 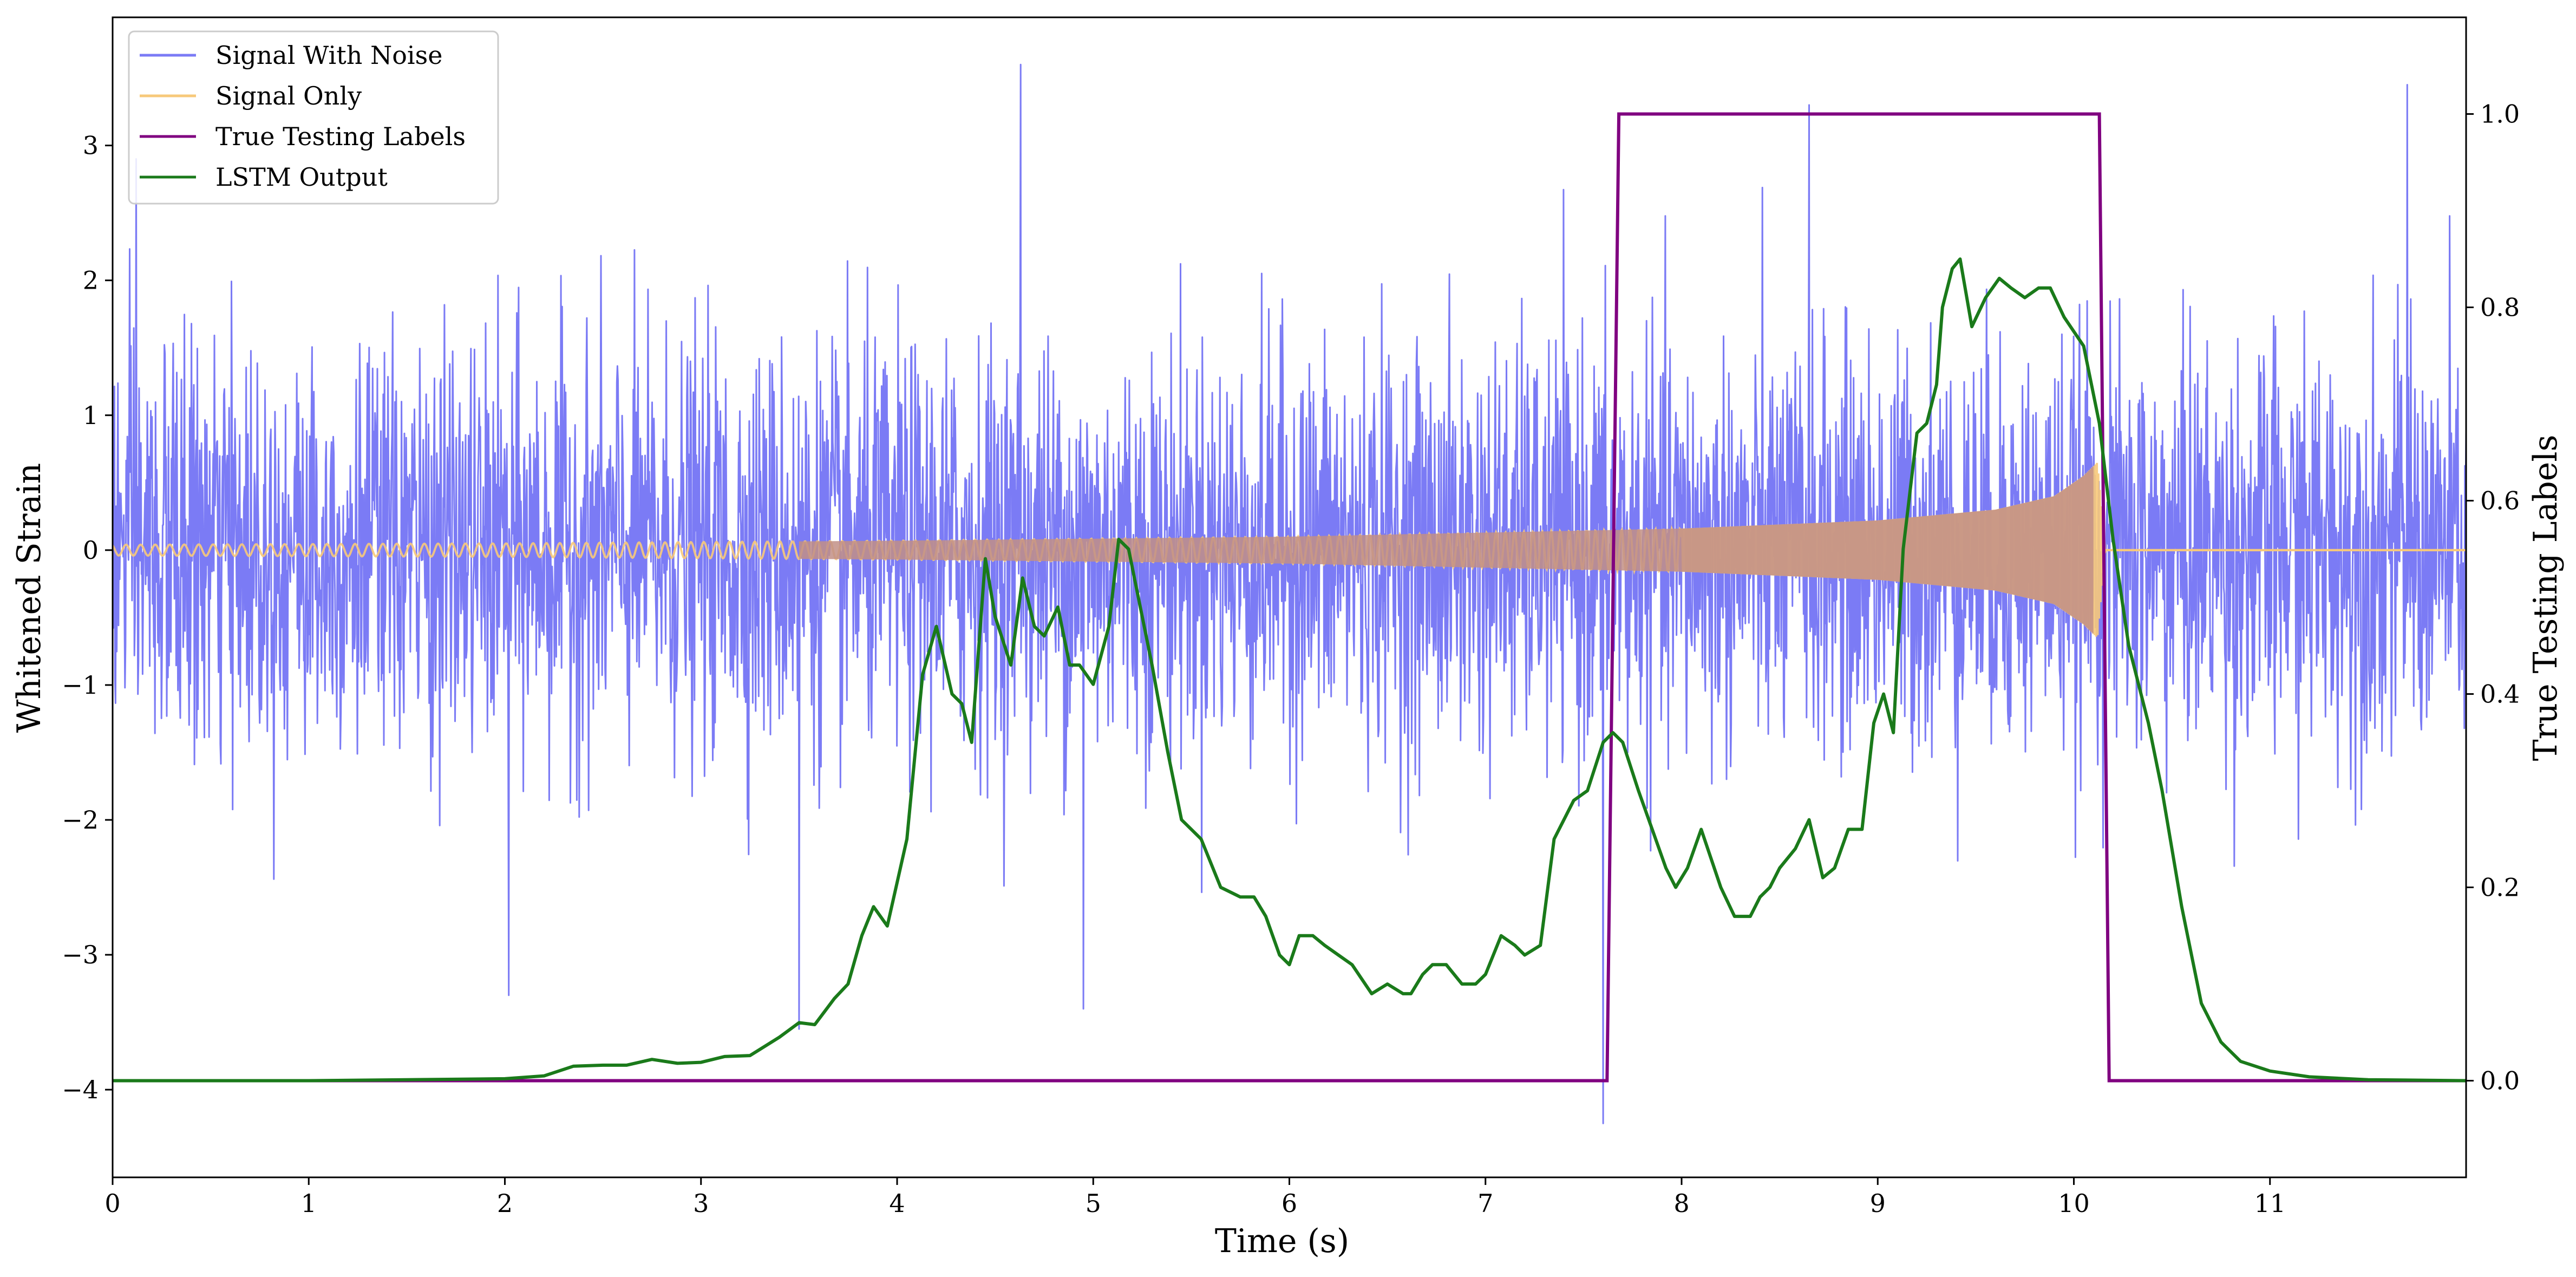 I want to click on x-tick-label: 9, so click(x=1878, y=1203).